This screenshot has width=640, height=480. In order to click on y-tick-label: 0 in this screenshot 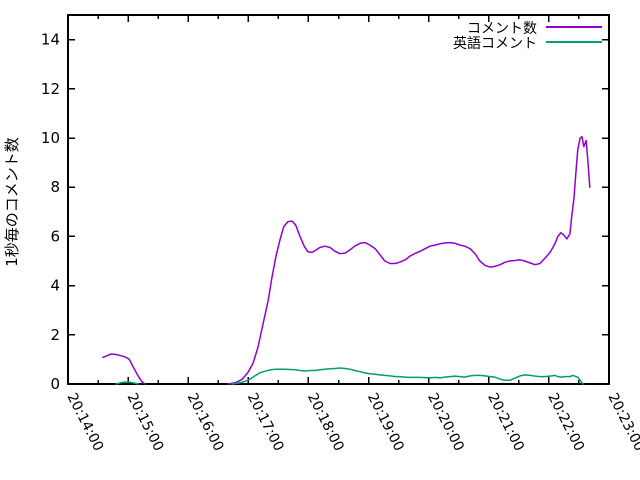, I will do `click(55, 384)`.